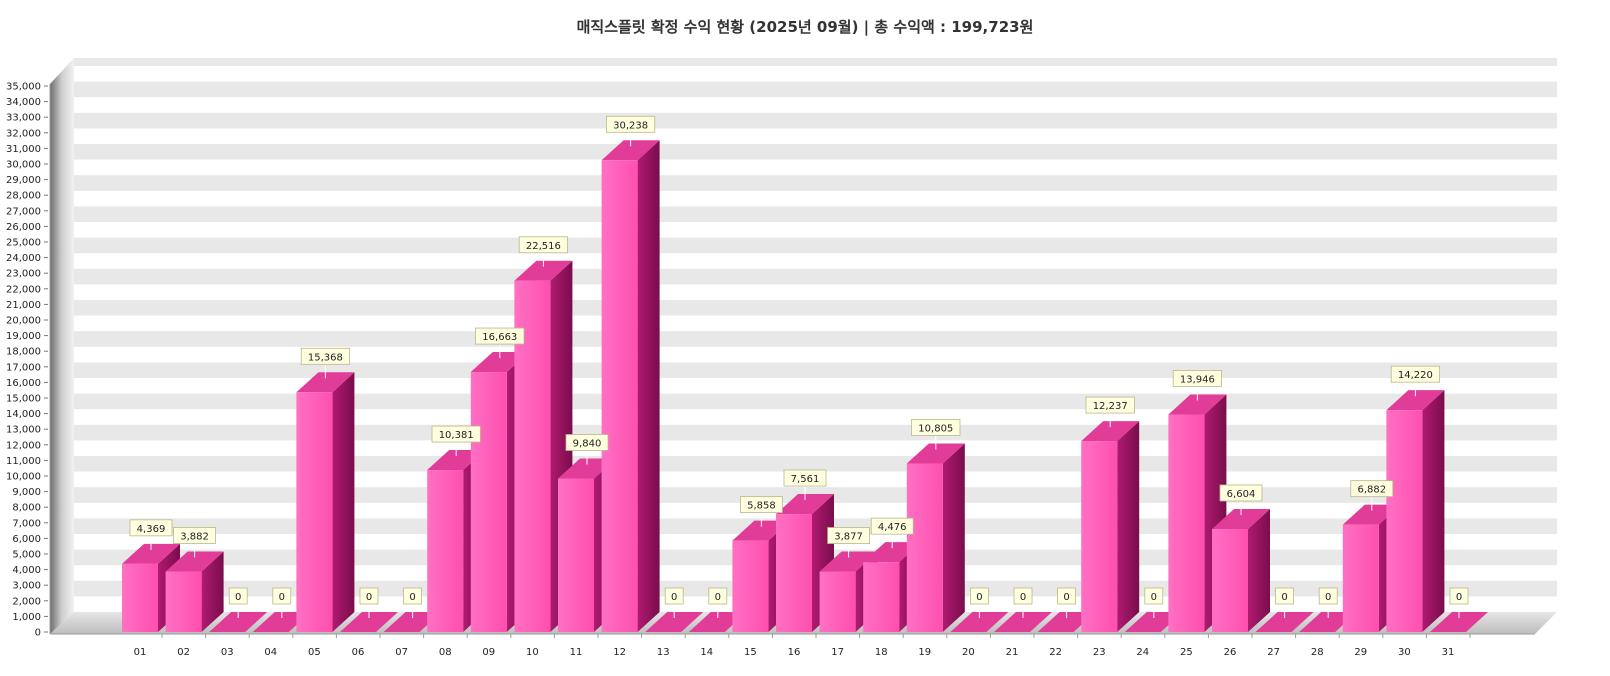 Image resolution: width=1610 pixels, height=676 pixels. I want to click on y-tick-label: 21,000, so click(23, 305).